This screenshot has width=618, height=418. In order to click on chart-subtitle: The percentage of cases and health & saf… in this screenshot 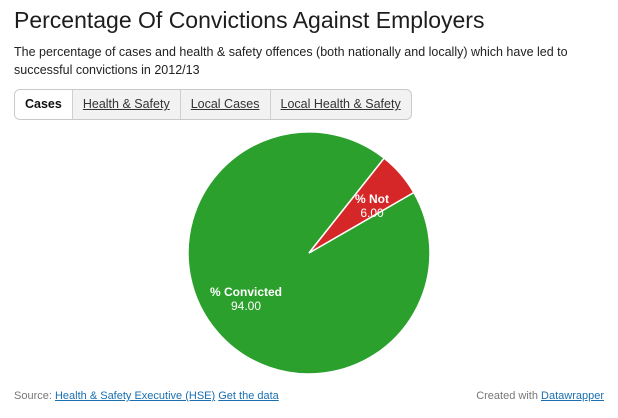, I will do `click(291, 61)`.